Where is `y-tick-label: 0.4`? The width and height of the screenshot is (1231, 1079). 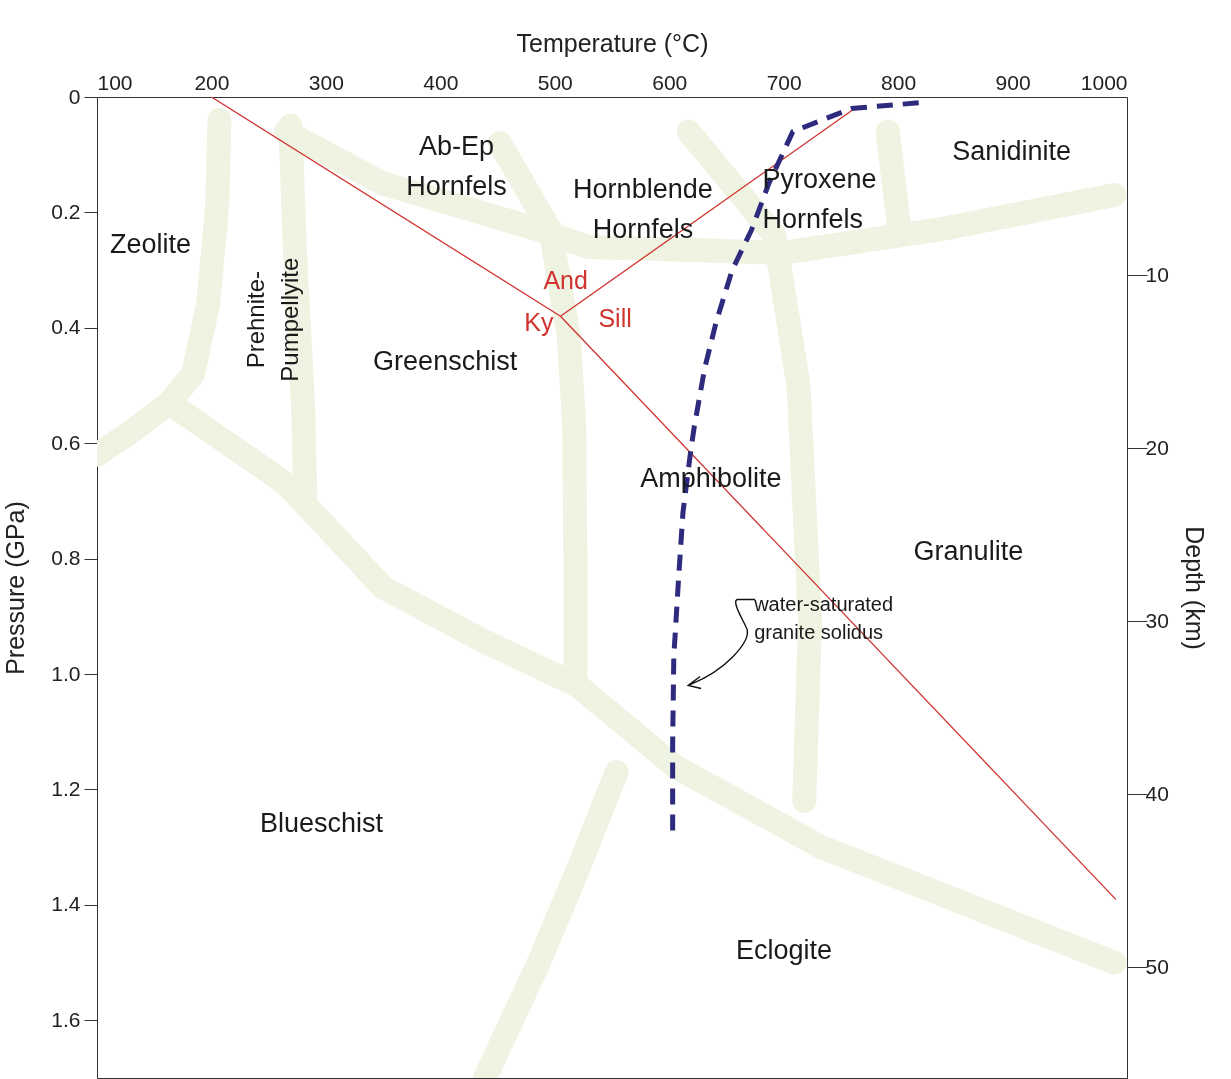
y-tick-label: 0.4 is located at coordinates (66, 327).